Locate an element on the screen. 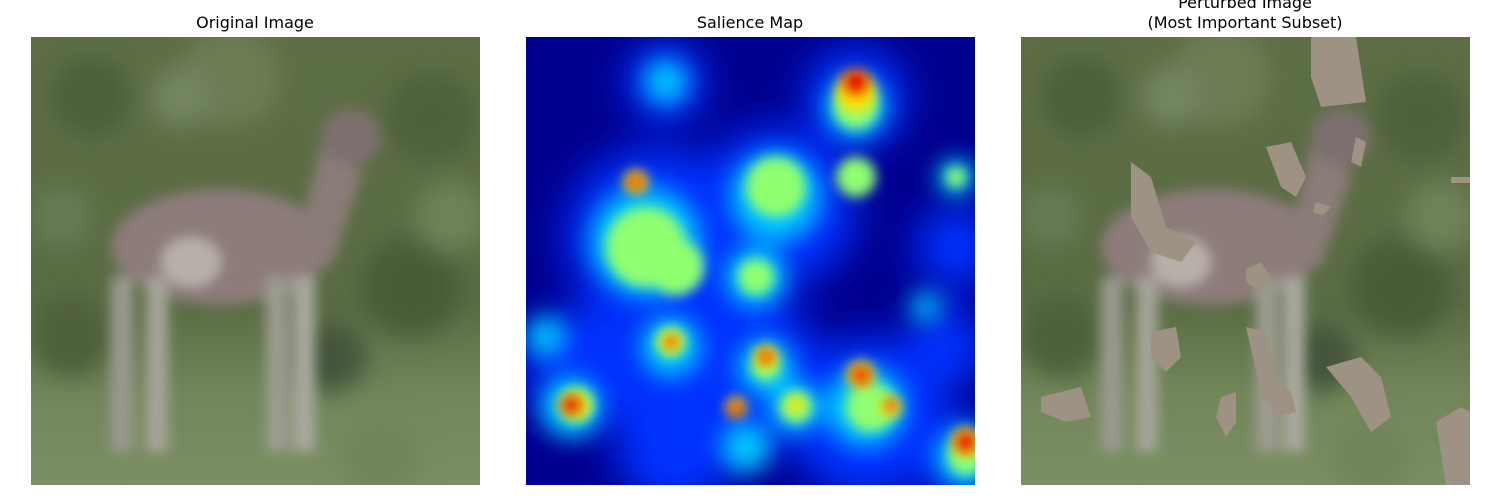  deer-chest is located at coordinates (191, 262).